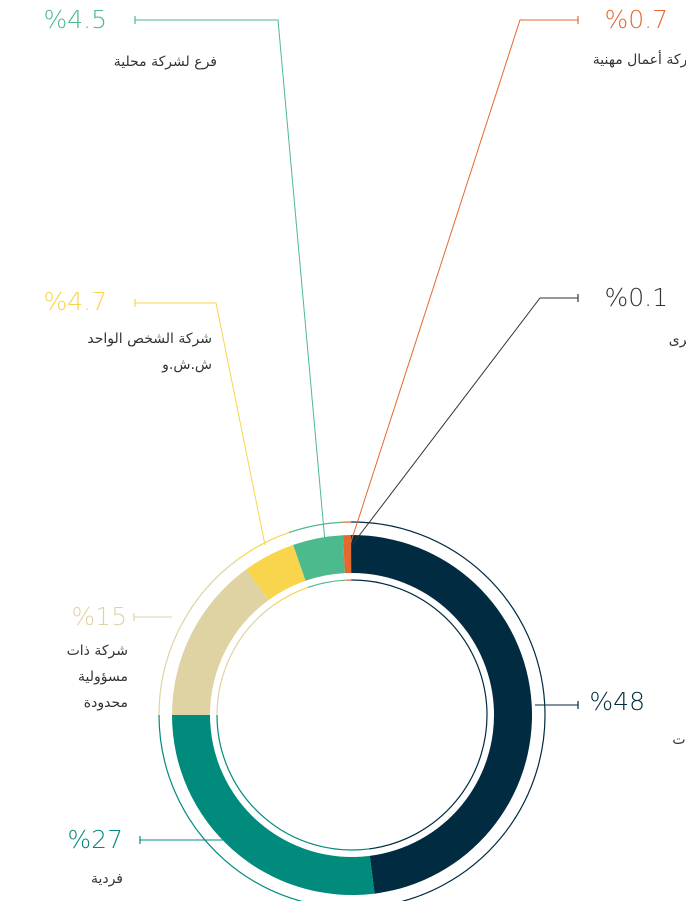 The height and width of the screenshot is (901, 686). I want to click on value-label: %4.5, so click(75, 19).